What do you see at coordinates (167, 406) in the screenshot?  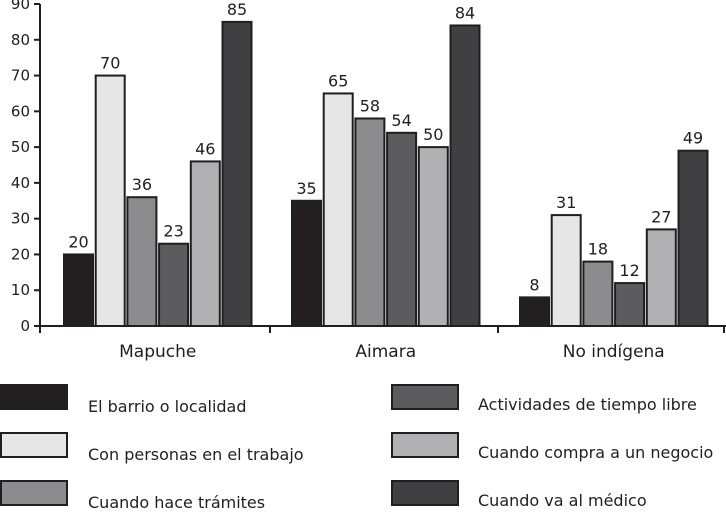 I see `legend-label-barrio: El barrio o localidad` at bounding box center [167, 406].